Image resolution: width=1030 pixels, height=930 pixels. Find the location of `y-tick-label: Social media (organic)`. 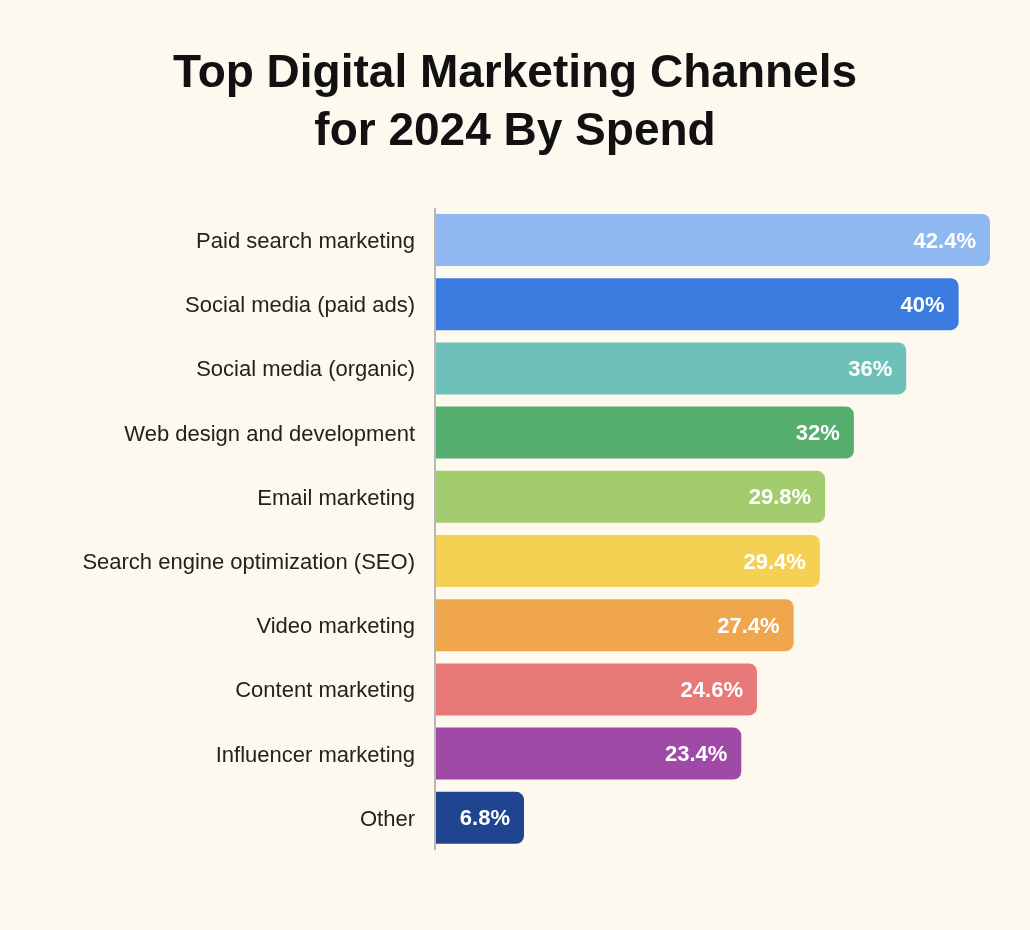

y-tick-label: Social media (organic) is located at coordinates (305, 369).